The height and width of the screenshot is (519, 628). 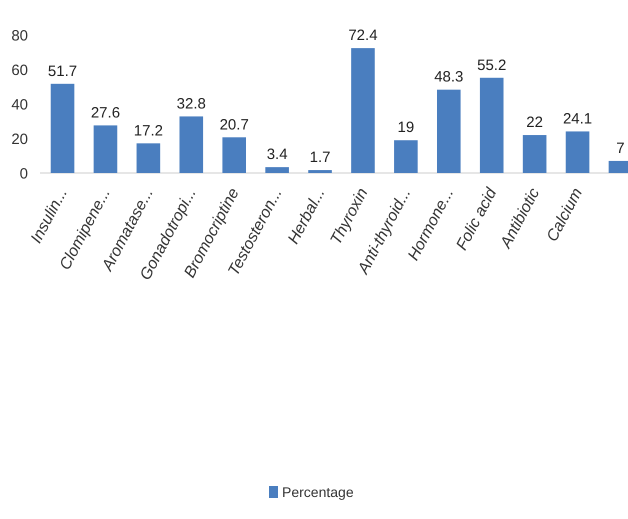 What do you see at coordinates (363, 35) in the screenshot?
I see `data-label: 72.4` at bounding box center [363, 35].